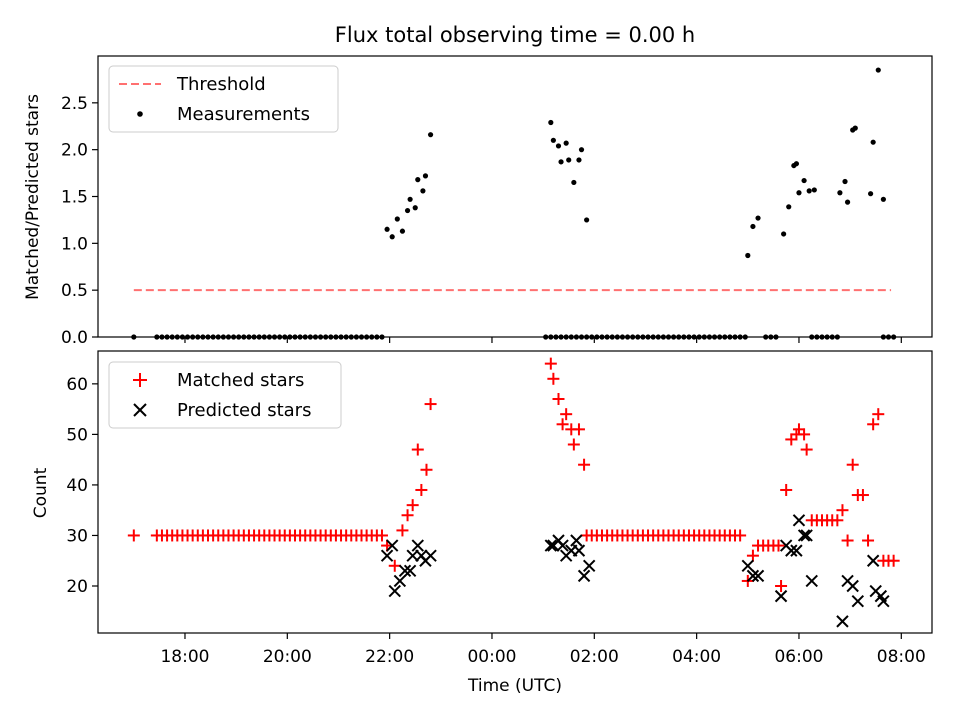 The width and height of the screenshot is (960, 720). What do you see at coordinates (140, 410) in the screenshot?
I see `predicted-legend-marker` at bounding box center [140, 410].